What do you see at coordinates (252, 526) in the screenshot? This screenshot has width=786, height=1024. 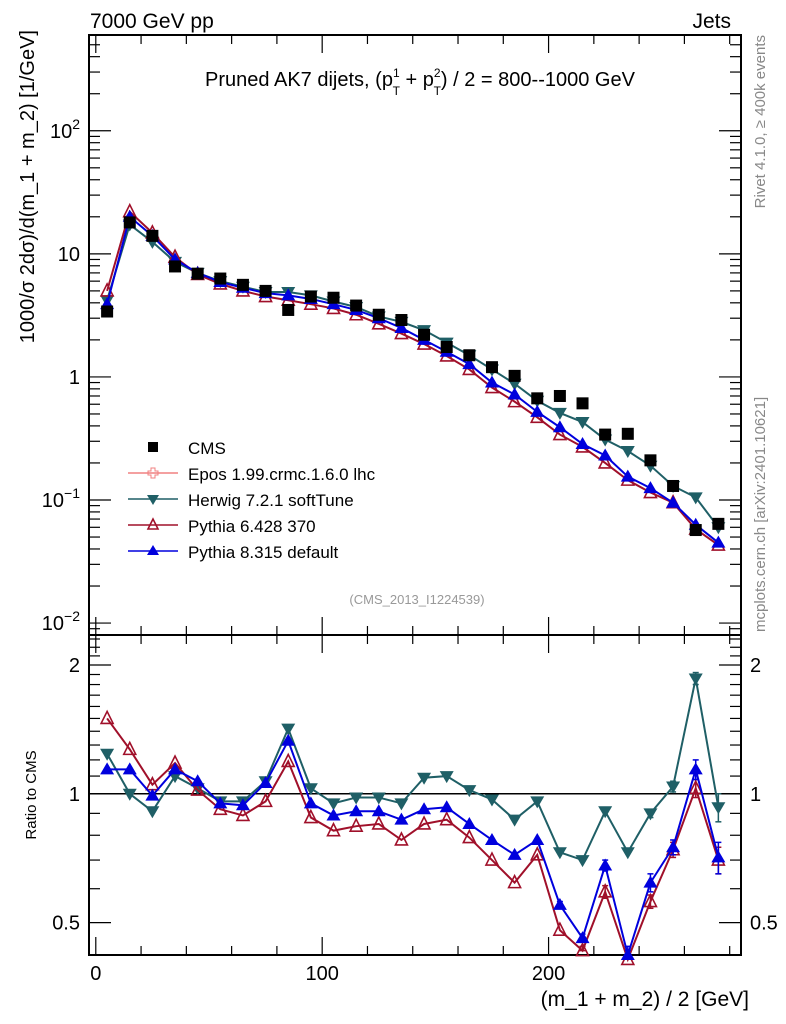 I see `legend-label-pythia-6-428-370: Pythia 6.428 370` at bounding box center [252, 526].